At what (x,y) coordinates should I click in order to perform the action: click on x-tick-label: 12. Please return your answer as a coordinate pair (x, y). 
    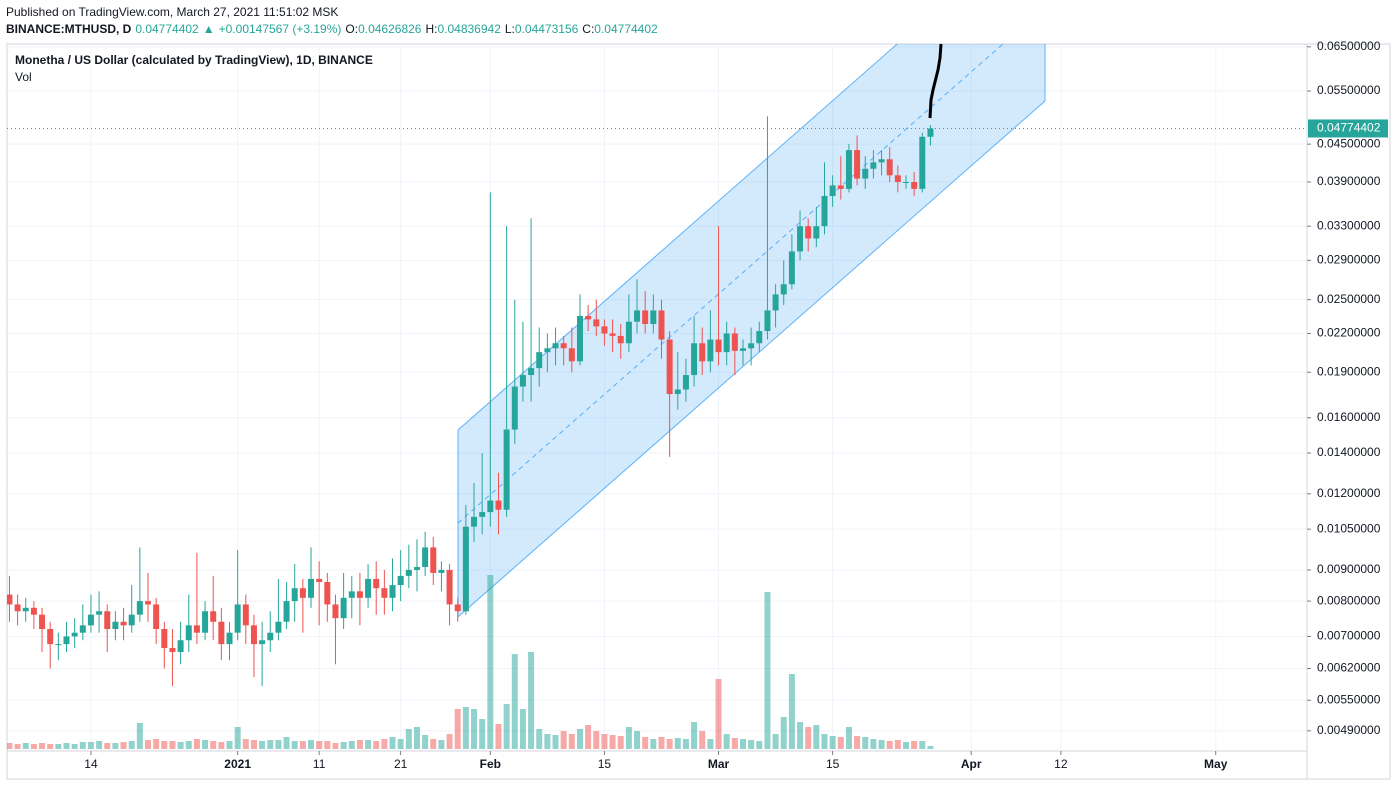
    Looking at the image, I should click on (1061, 764).